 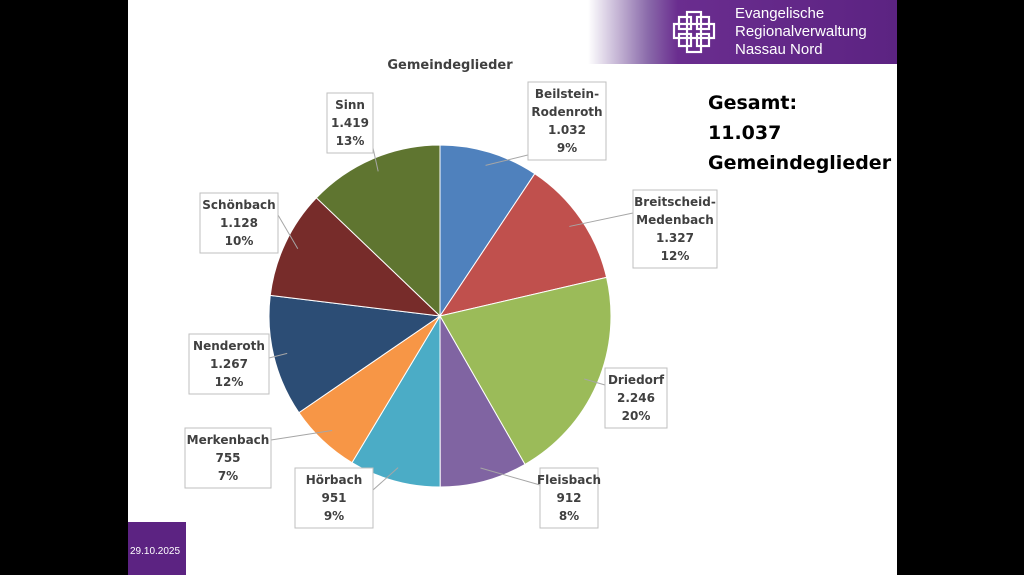 I want to click on data-label-value: 1.419, so click(x=350, y=123).